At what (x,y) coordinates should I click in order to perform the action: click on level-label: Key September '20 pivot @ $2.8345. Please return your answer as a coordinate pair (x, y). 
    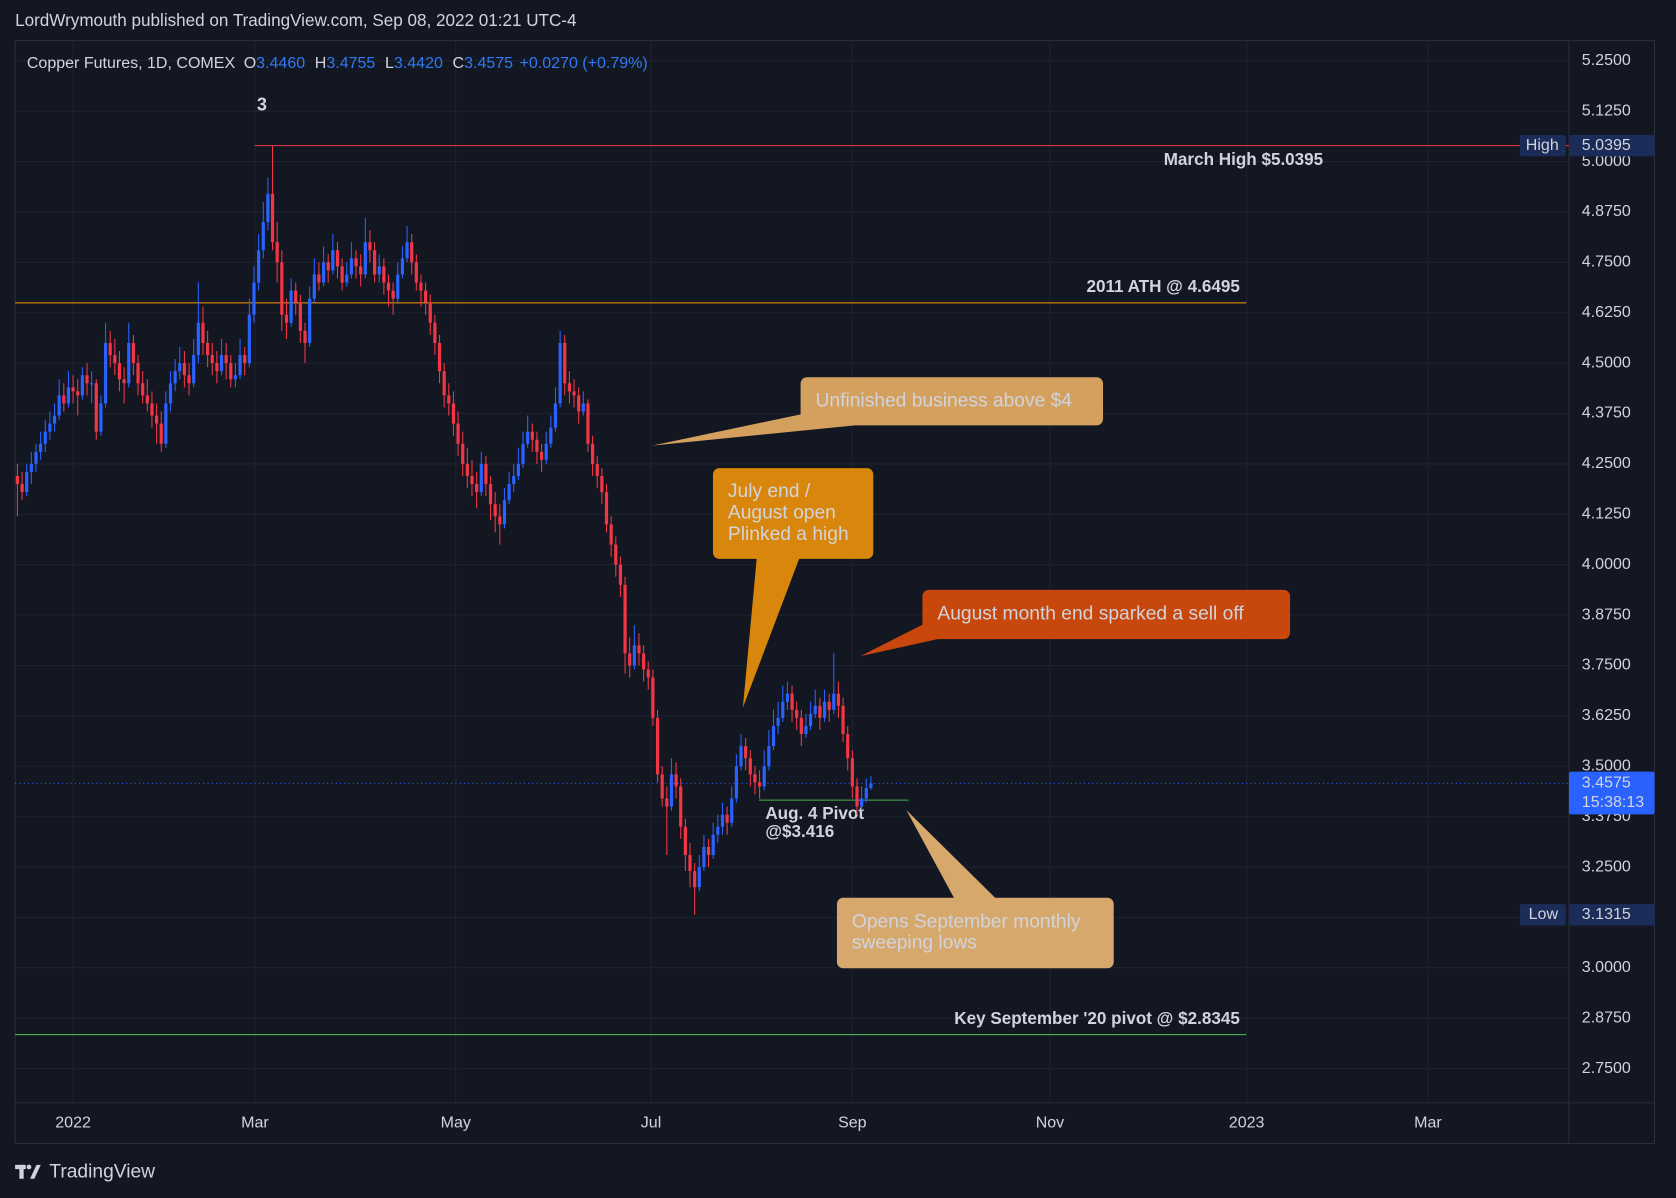
    Looking at the image, I should click on (1097, 1018).